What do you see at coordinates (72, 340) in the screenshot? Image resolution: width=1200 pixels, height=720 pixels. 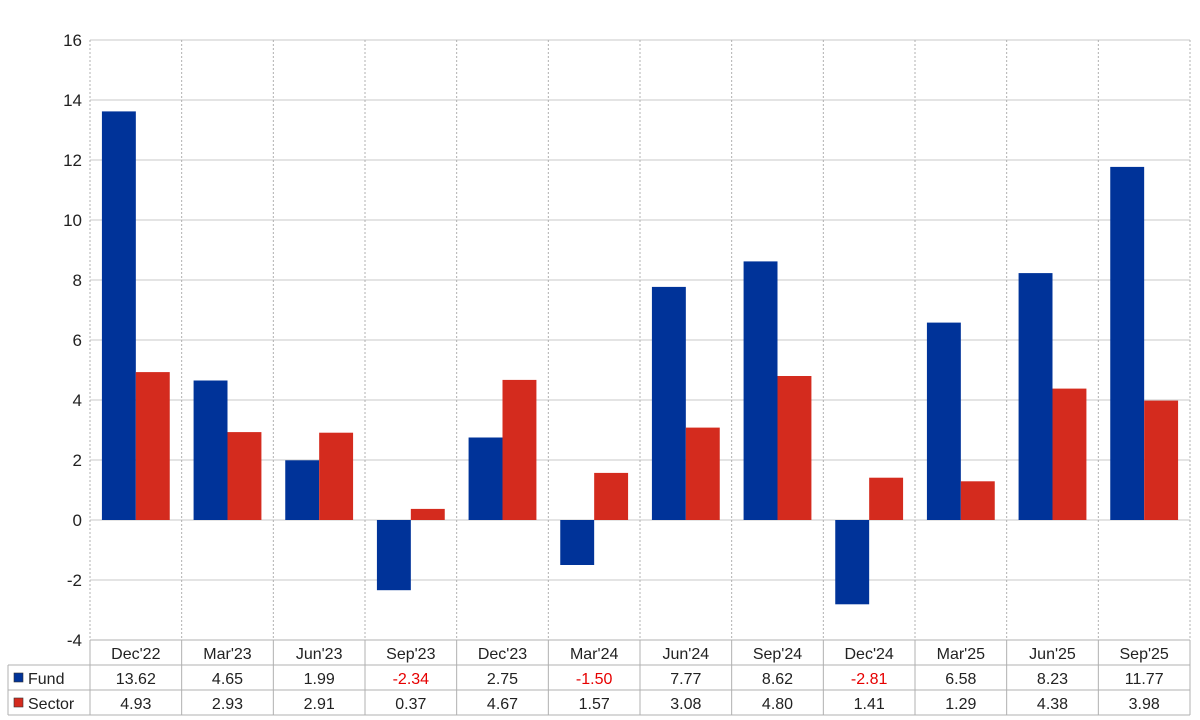 I see `y-axis: 16 14 12 10 8 6 4 2 0 -2 -4` at bounding box center [72, 340].